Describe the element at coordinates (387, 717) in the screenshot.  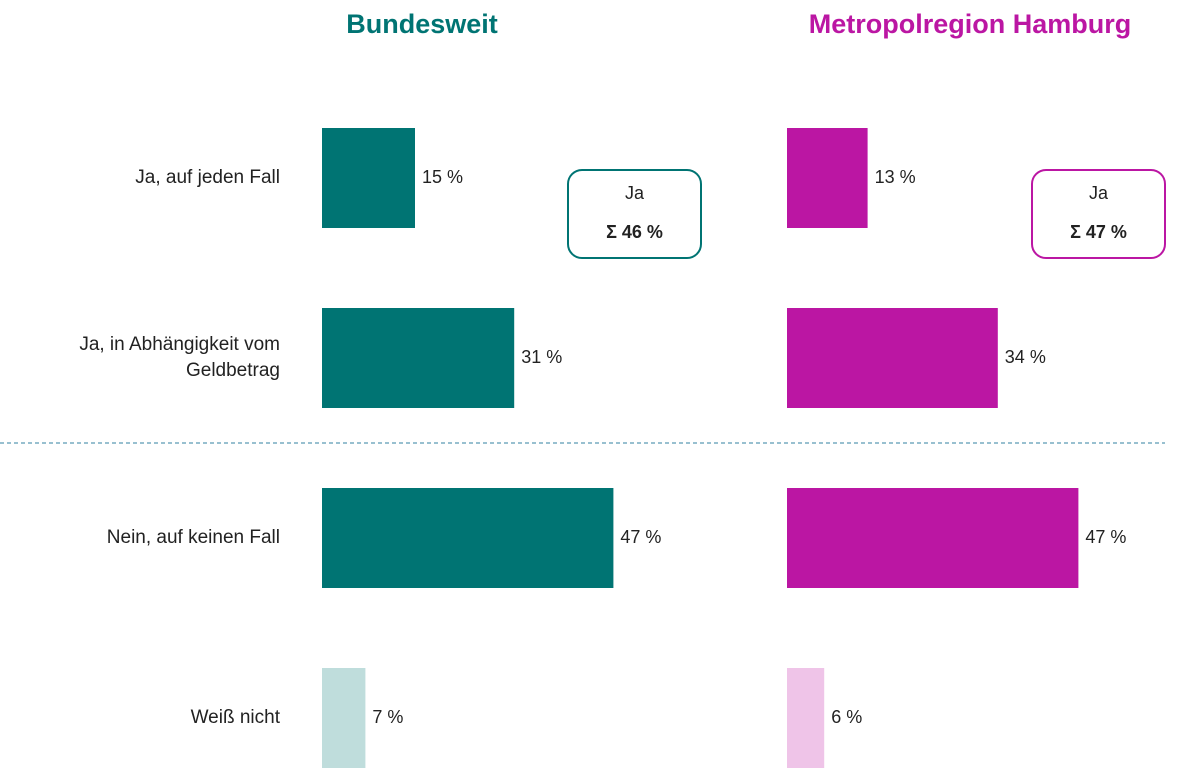
I see `value-label: 7 %` at that location.